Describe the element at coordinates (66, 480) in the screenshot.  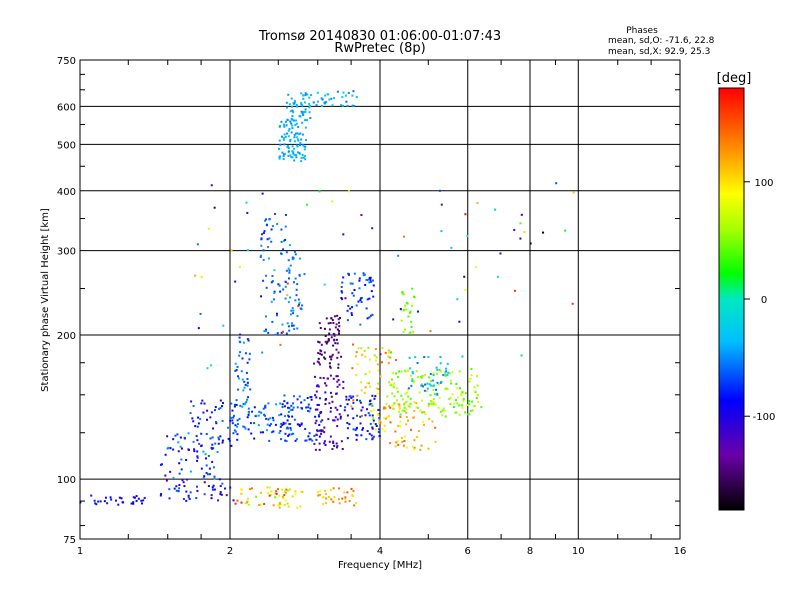
I see `y-tick-label: 100` at that location.